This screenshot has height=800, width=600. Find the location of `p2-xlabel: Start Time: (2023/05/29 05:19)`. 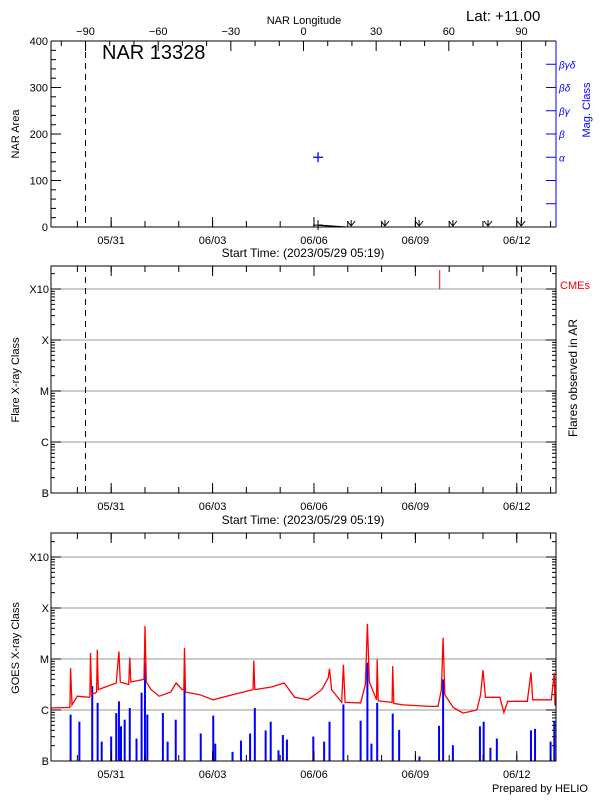

p2-xlabel: Start Time: (2023/05/29 05:19) is located at coordinates (303, 520).